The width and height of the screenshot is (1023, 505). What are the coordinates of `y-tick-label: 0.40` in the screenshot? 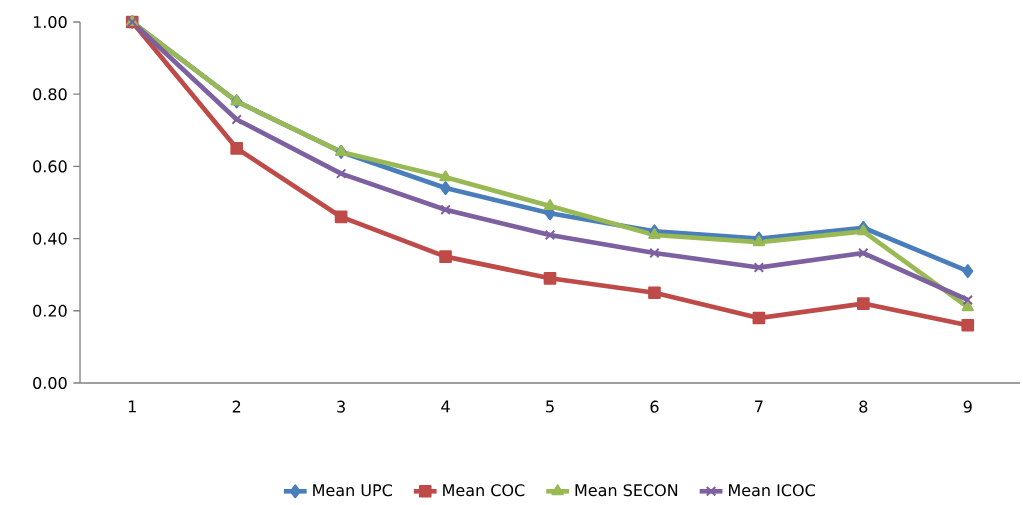 It's located at (50, 238).